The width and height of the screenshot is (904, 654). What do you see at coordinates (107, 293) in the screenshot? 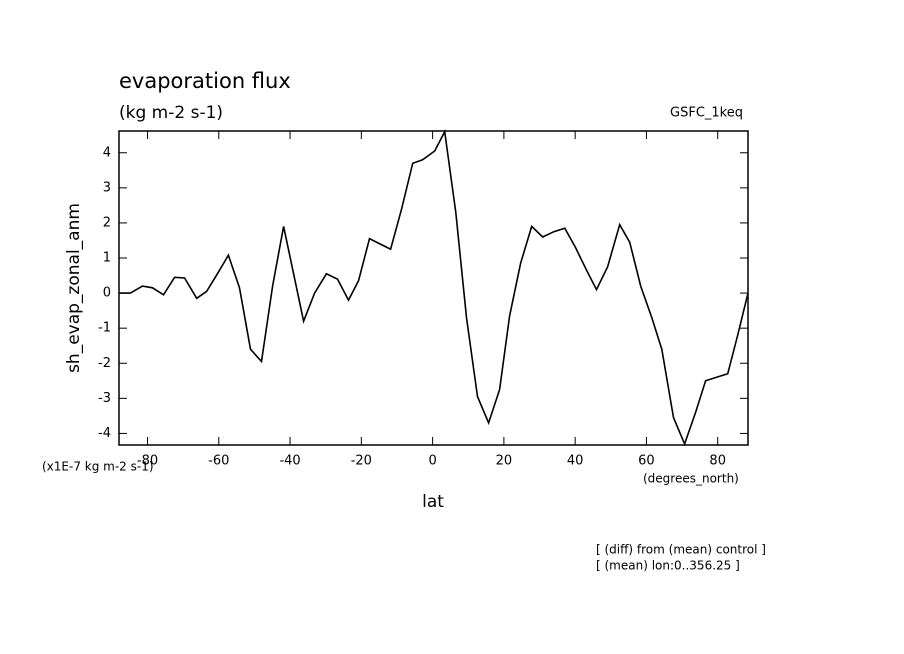
I see `y-tick-label: 0` at bounding box center [107, 293].